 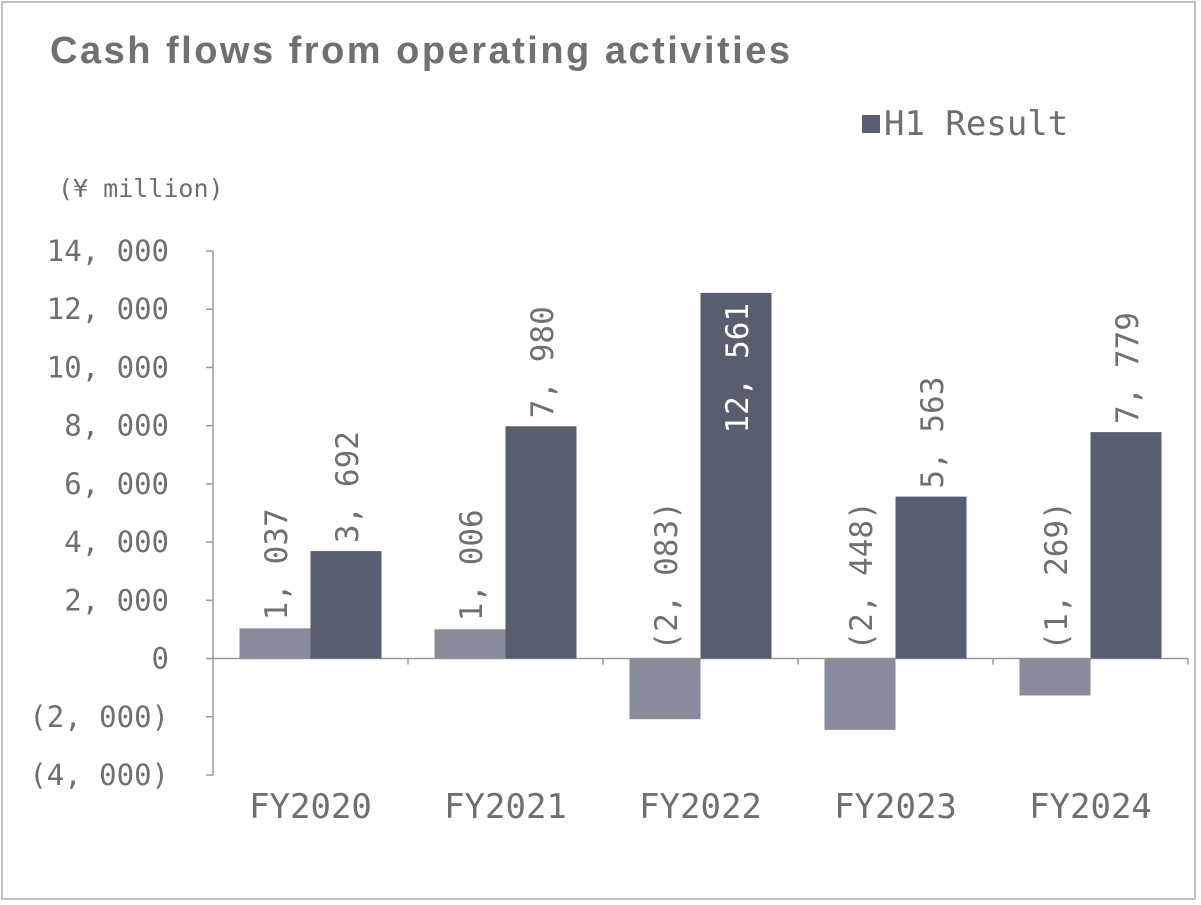 I want to click on bar-h1-result-fy2024, so click(x=1126, y=545).